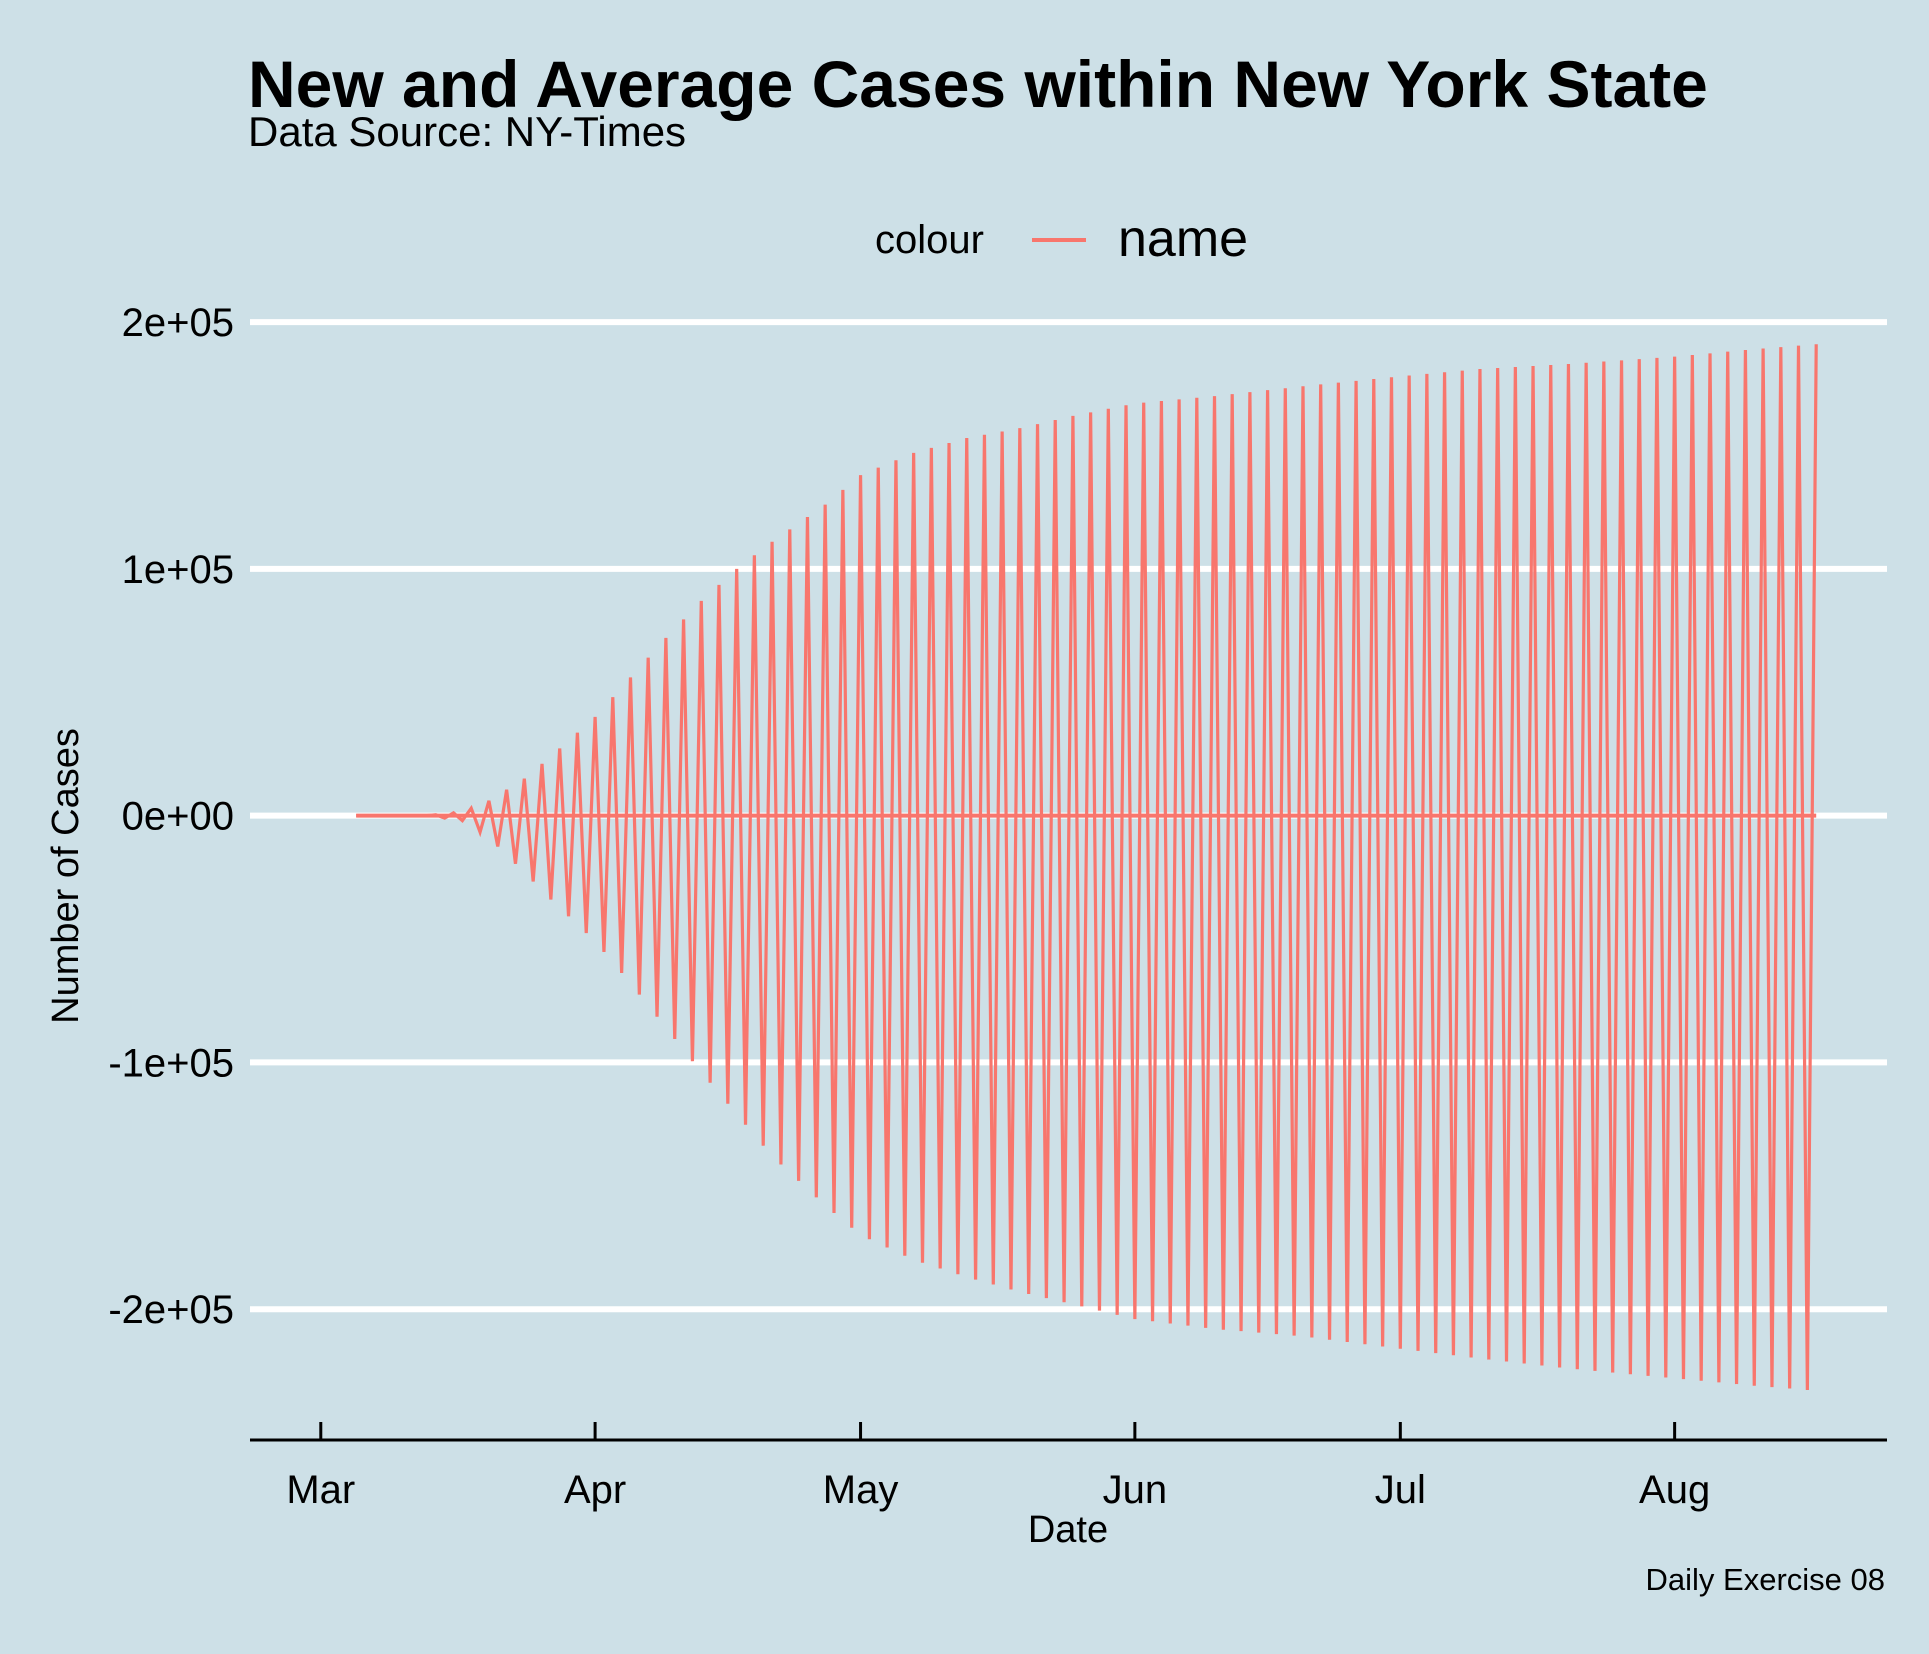 Image resolution: width=1929 pixels, height=1654 pixels. What do you see at coordinates (467, 131) in the screenshot?
I see `chart-subtitle: Data Source: NY-Times` at bounding box center [467, 131].